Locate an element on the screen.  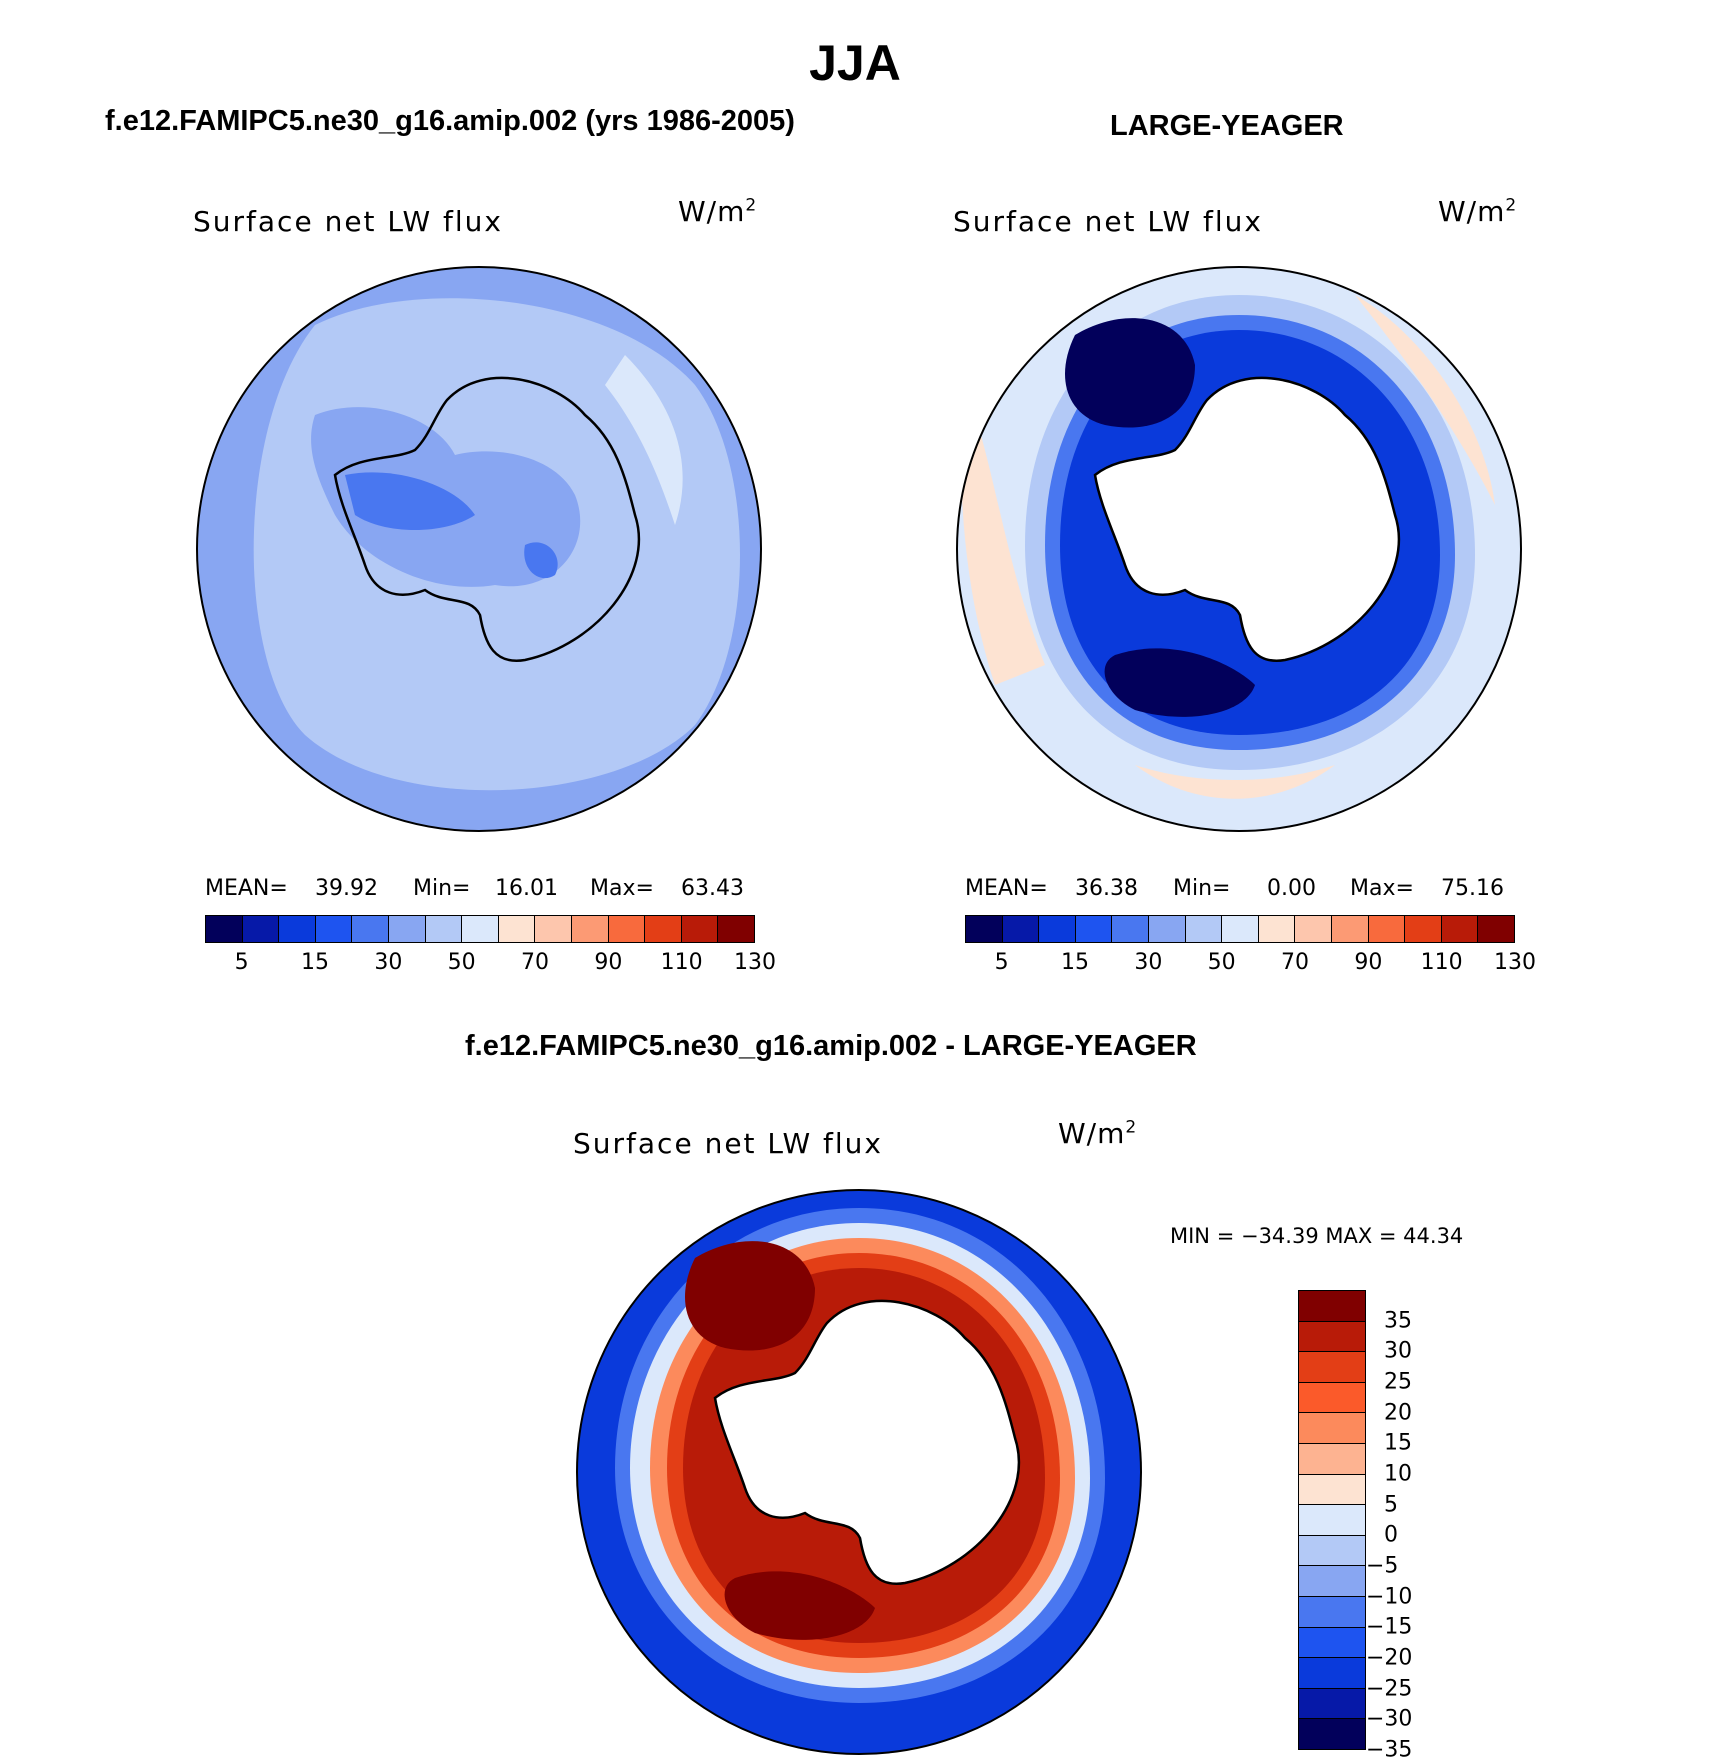
colorbar-tick-label: 90 is located at coordinates (608, 962).